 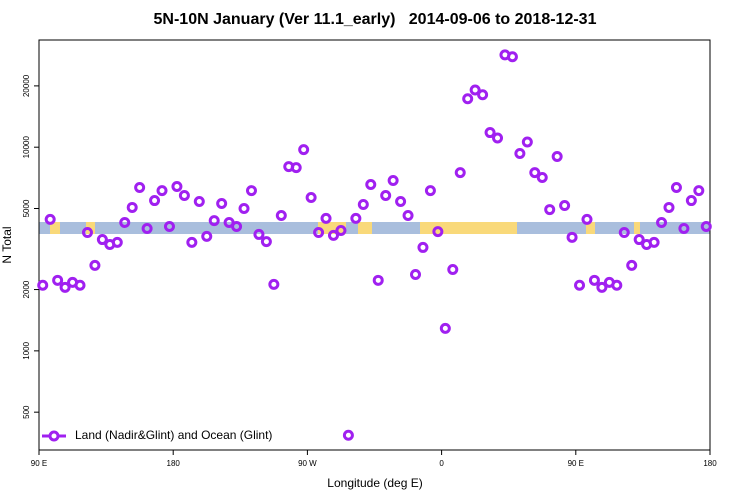 What do you see at coordinates (374, 483) in the screenshot?
I see `x-axis-label: Longitude (deg E)` at bounding box center [374, 483].